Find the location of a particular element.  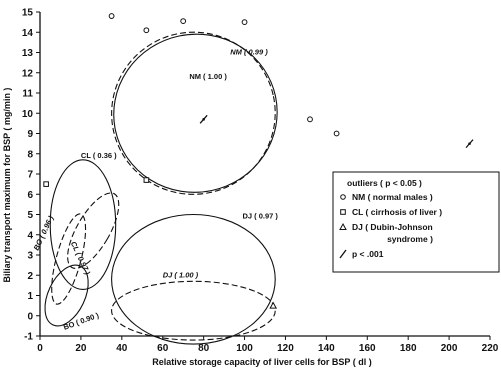

legend-label: p < .001 is located at coordinates (368, 254).